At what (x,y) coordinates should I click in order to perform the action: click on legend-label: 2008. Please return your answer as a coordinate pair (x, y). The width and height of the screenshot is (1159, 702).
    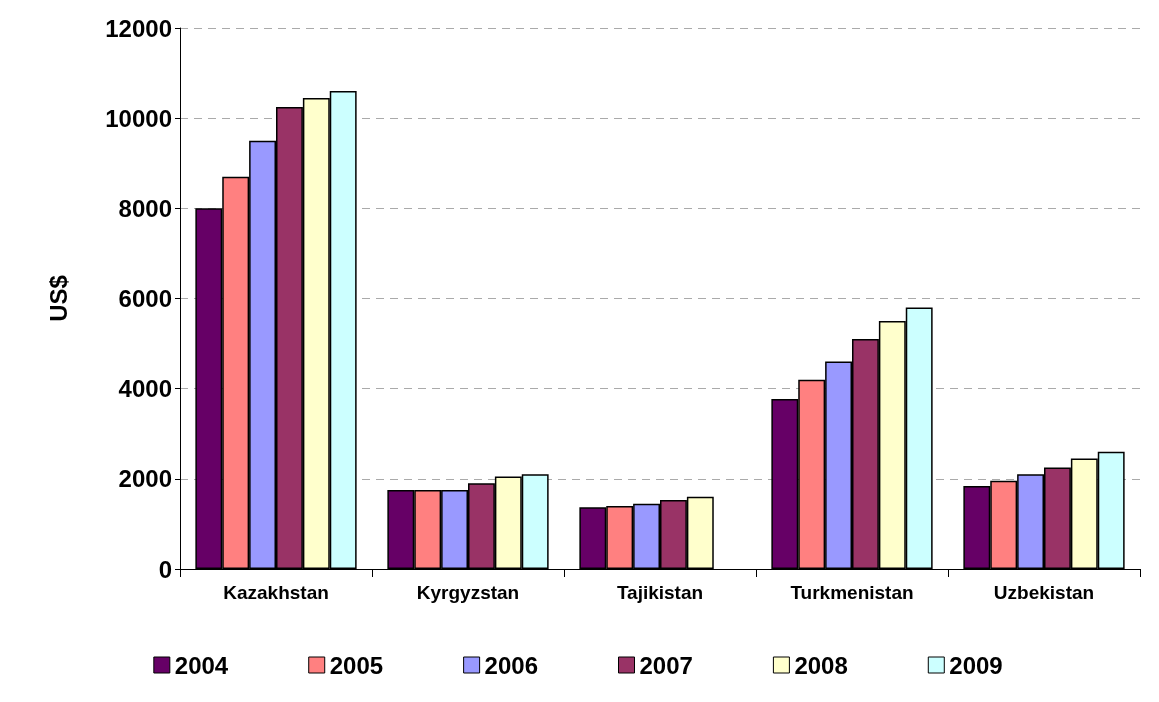
    Looking at the image, I should click on (821, 665).